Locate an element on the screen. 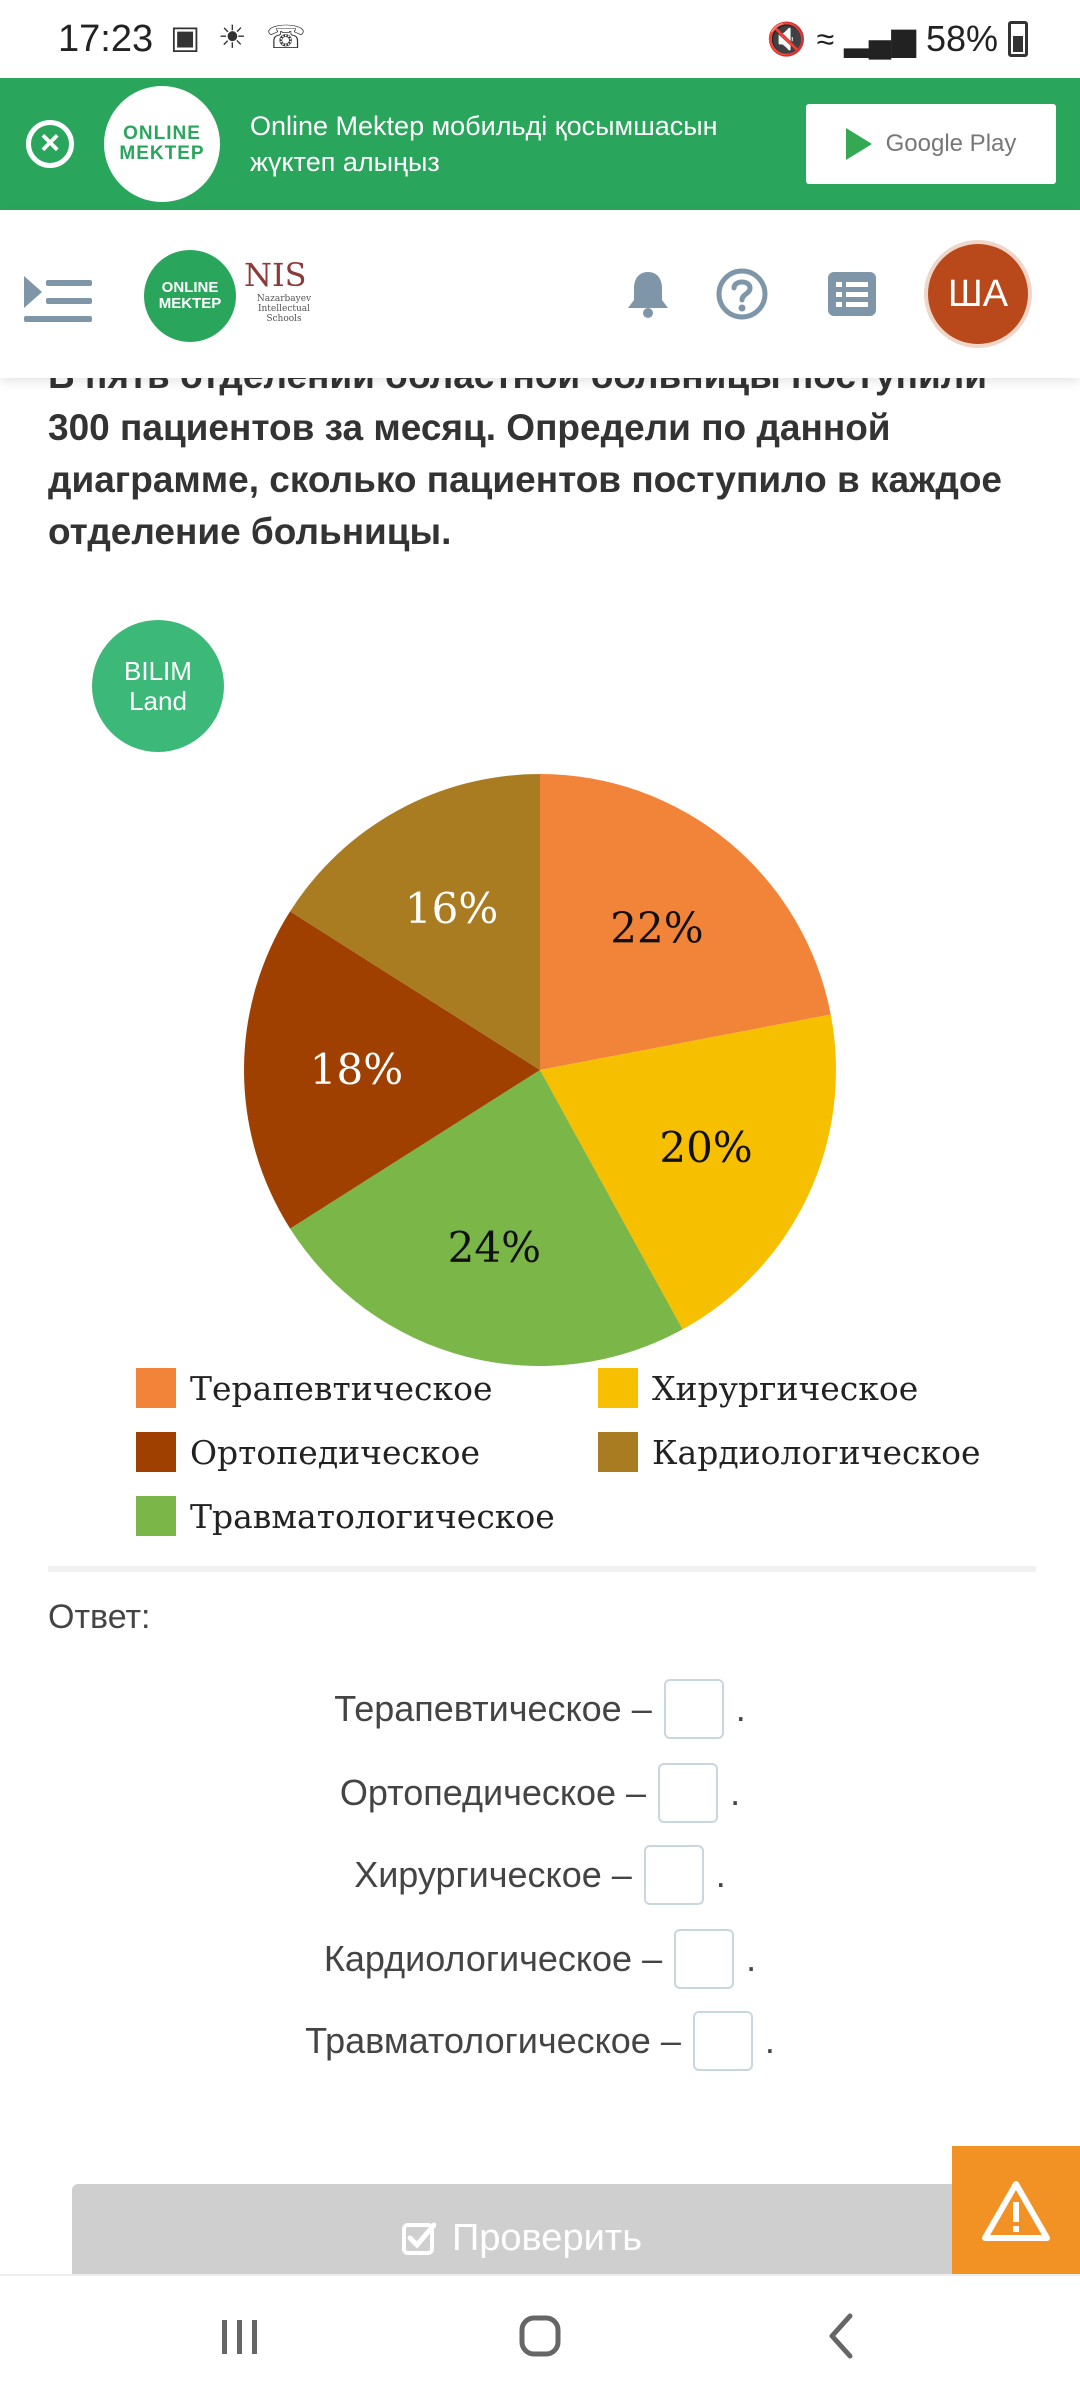  pie-slice-label-1: 22% is located at coordinates (656, 928).